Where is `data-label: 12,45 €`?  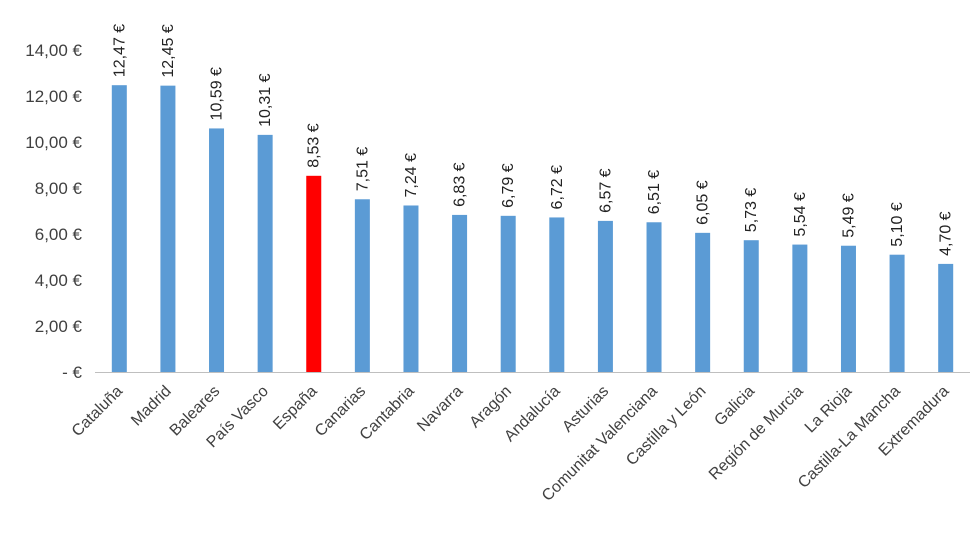
data-label: 12,45 € is located at coordinates (168, 50).